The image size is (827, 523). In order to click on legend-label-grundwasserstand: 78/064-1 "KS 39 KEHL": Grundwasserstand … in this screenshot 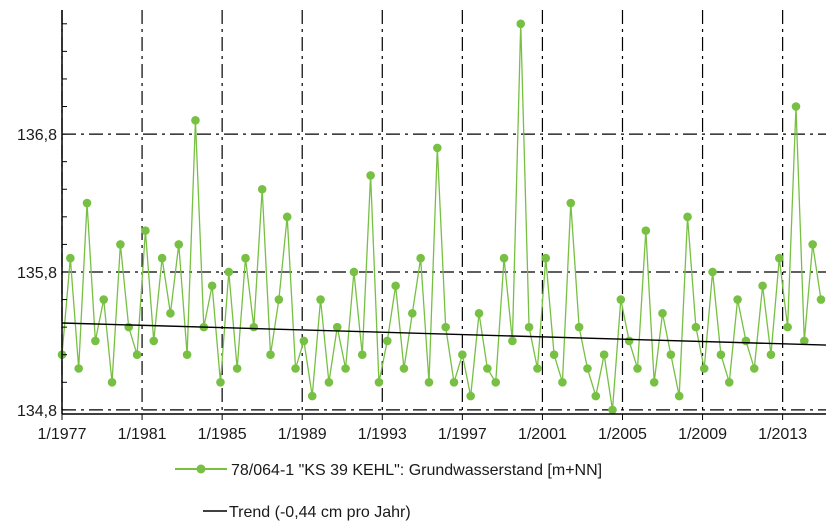, I will do `click(416, 470)`.